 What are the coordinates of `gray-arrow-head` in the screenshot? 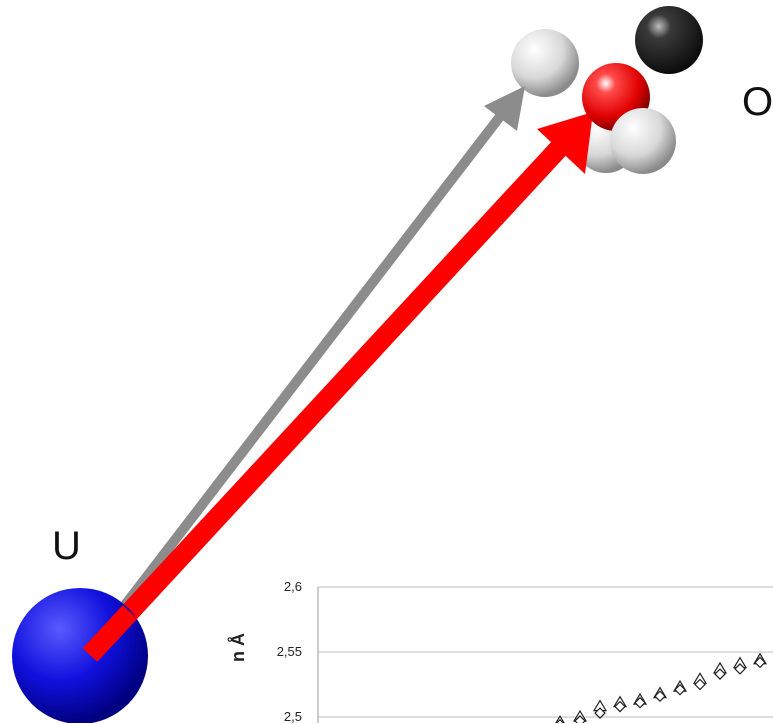 It's located at (504, 108).